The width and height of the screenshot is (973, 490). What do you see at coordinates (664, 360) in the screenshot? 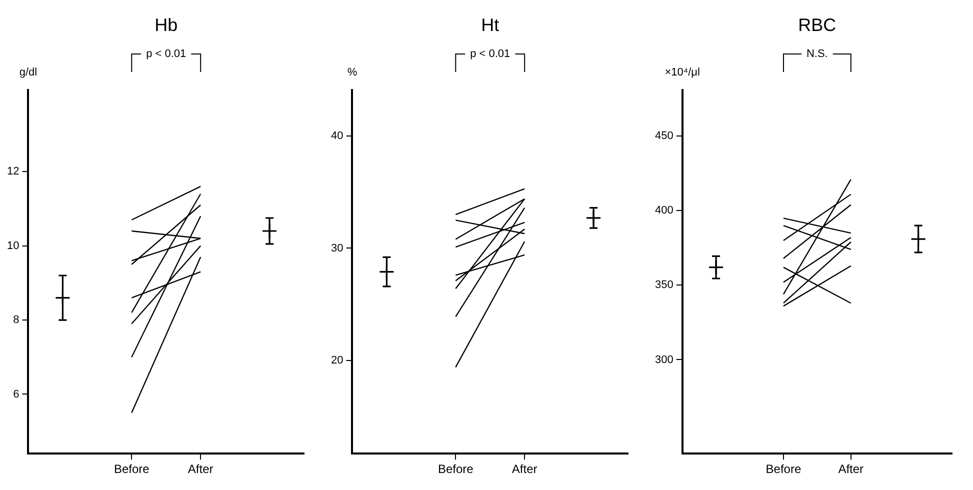
I see `y-tick-label: 300` at bounding box center [664, 360].